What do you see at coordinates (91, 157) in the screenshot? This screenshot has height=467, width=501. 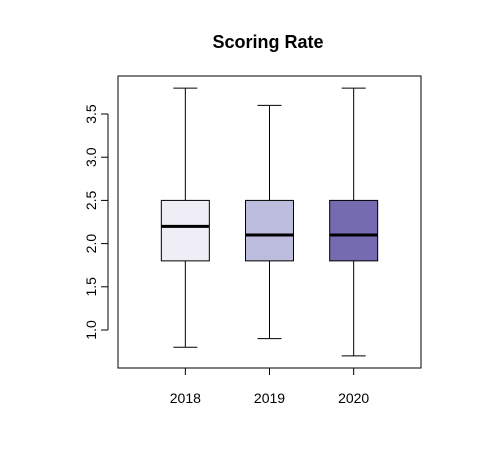 I see `y-tick-label: 3.0` at bounding box center [91, 157].